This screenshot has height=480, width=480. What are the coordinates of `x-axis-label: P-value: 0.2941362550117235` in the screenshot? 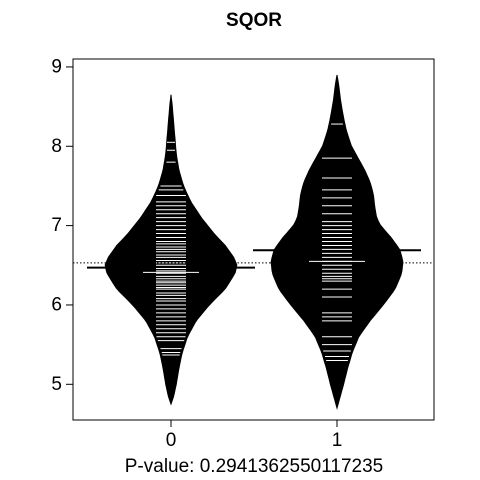 It's located at (254, 466).